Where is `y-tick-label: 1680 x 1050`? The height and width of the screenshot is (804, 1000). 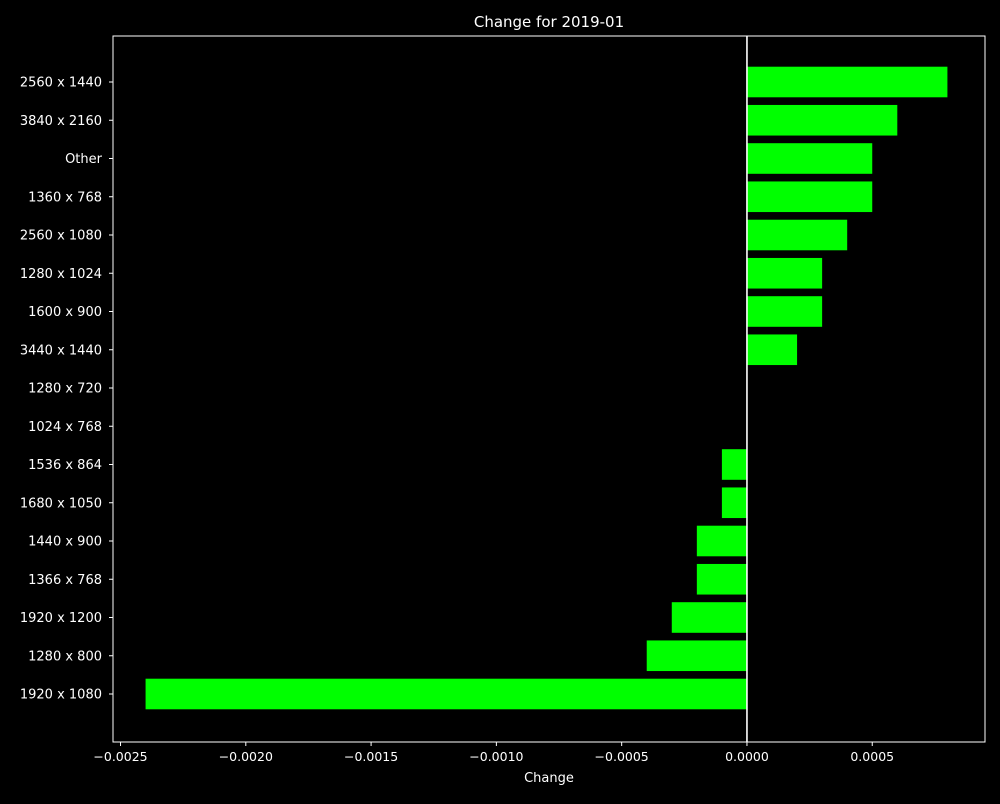 y-tick-label: 1680 x 1050 is located at coordinates (61, 503).